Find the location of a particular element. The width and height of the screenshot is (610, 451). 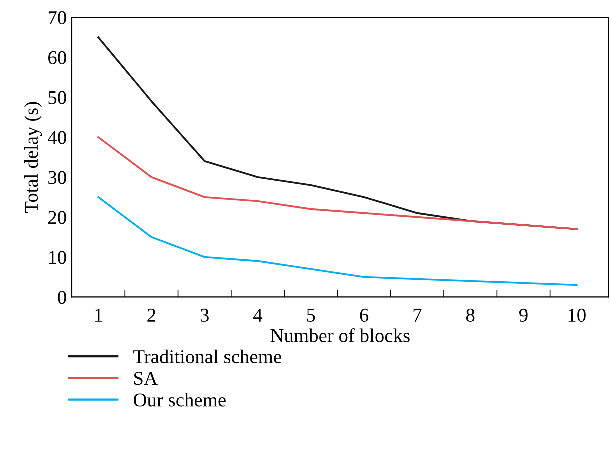

x-tick-label: 2 is located at coordinates (152, 315).